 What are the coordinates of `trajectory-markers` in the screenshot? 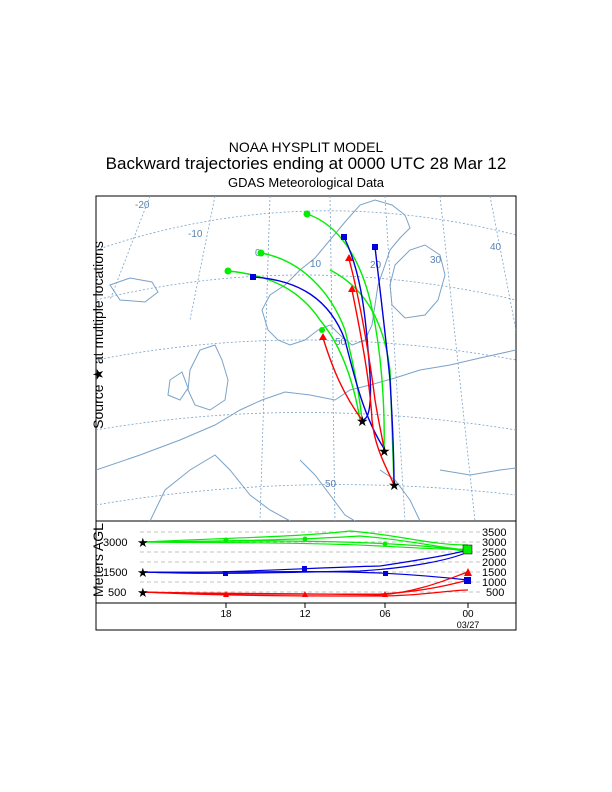 It's located at (301, 275).